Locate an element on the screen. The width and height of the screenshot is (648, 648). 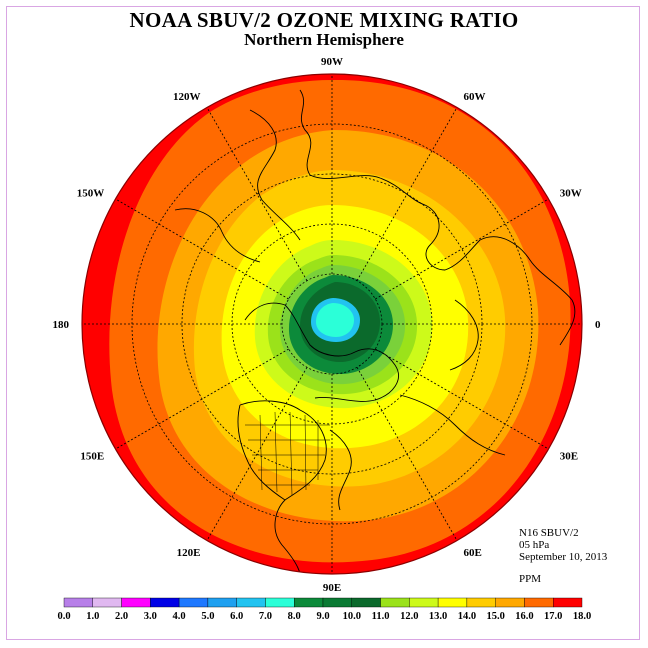
colorbar-tick-label: 13.0 is located at coordinates (438, 616).